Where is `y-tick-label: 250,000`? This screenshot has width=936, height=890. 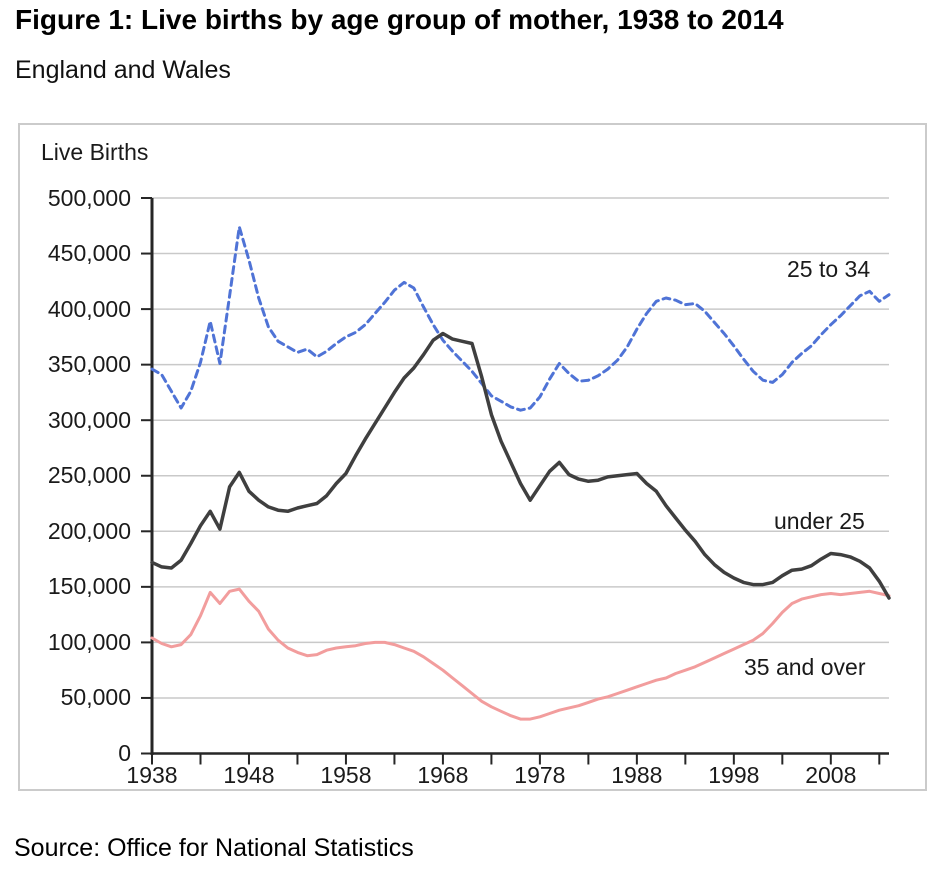 y-tick-label: 250,000 is located at coordinates (89, 475).